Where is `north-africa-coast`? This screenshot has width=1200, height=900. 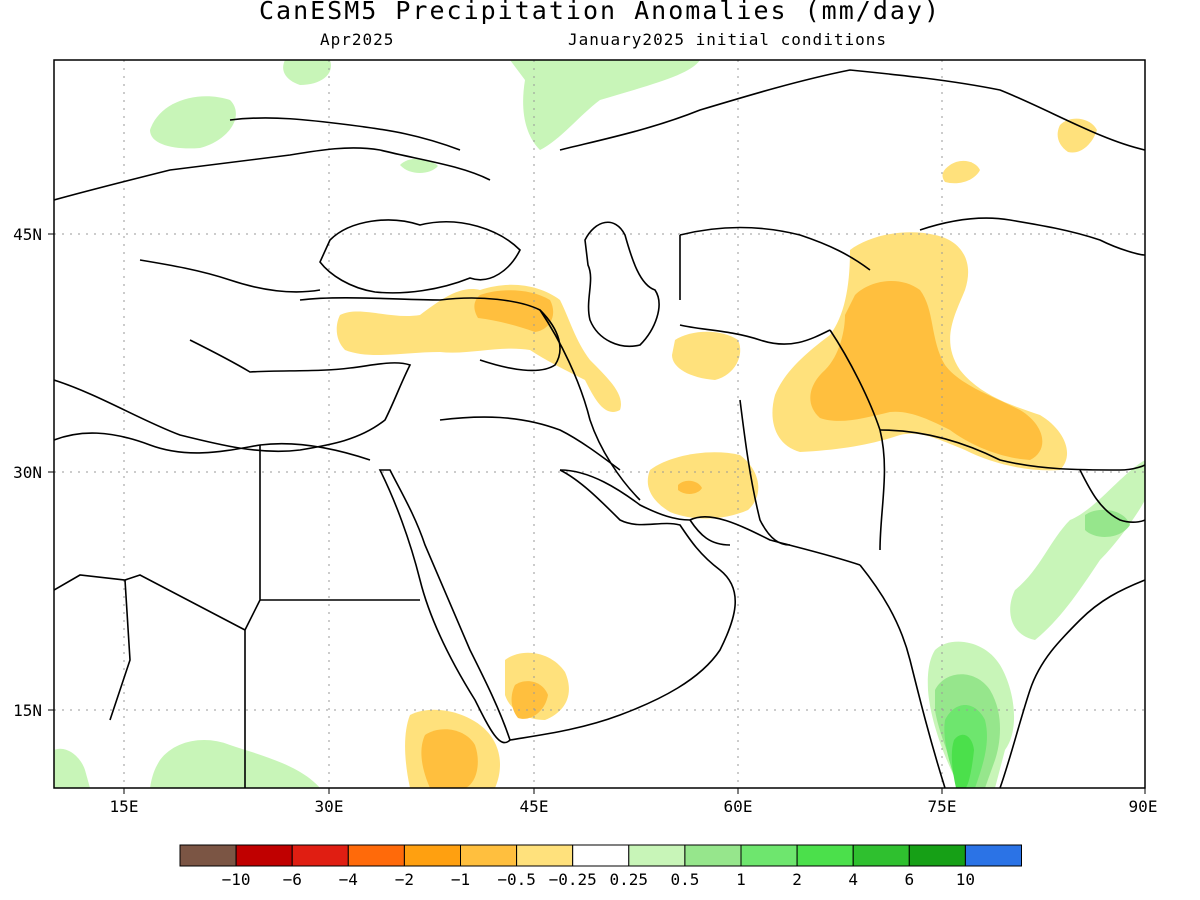
north-africa-coast is located at coordinates (212, 446).